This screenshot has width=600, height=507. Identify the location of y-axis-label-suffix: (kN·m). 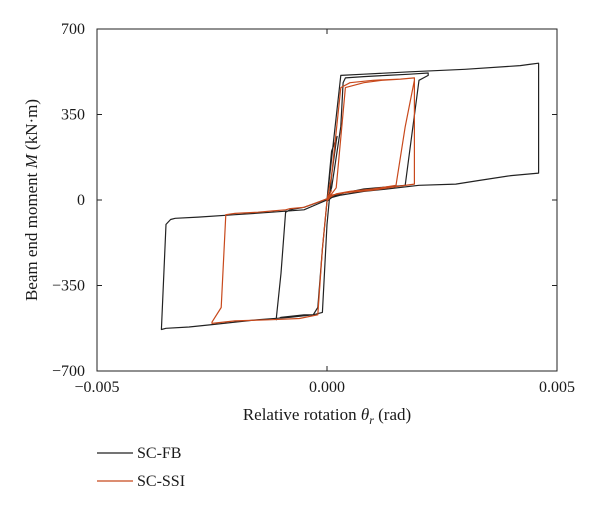
(31, 126).